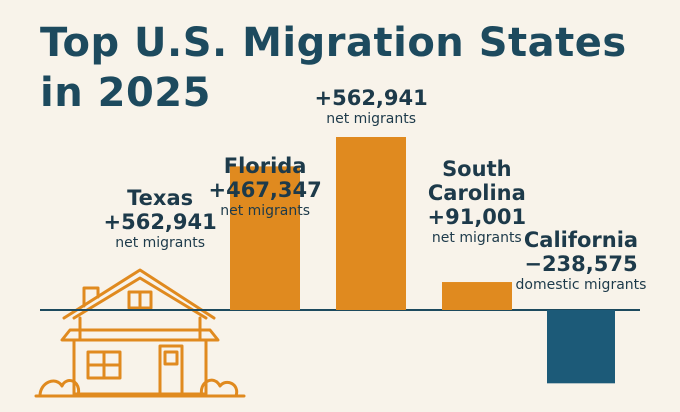 The width and height of the screenshot is (680, 412). What do you see at coordinates (140, 333) in the screenshot?
I see `house-icon` at bounding box center [140, 333].